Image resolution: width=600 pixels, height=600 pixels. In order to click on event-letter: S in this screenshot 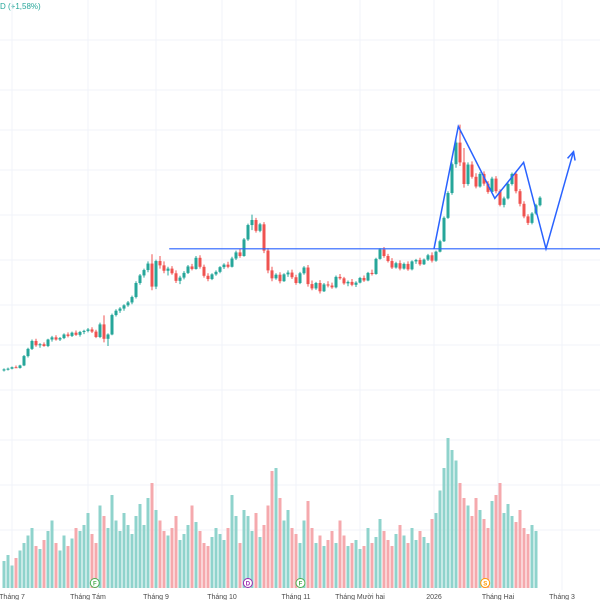, I will do `click(485, 584)`.